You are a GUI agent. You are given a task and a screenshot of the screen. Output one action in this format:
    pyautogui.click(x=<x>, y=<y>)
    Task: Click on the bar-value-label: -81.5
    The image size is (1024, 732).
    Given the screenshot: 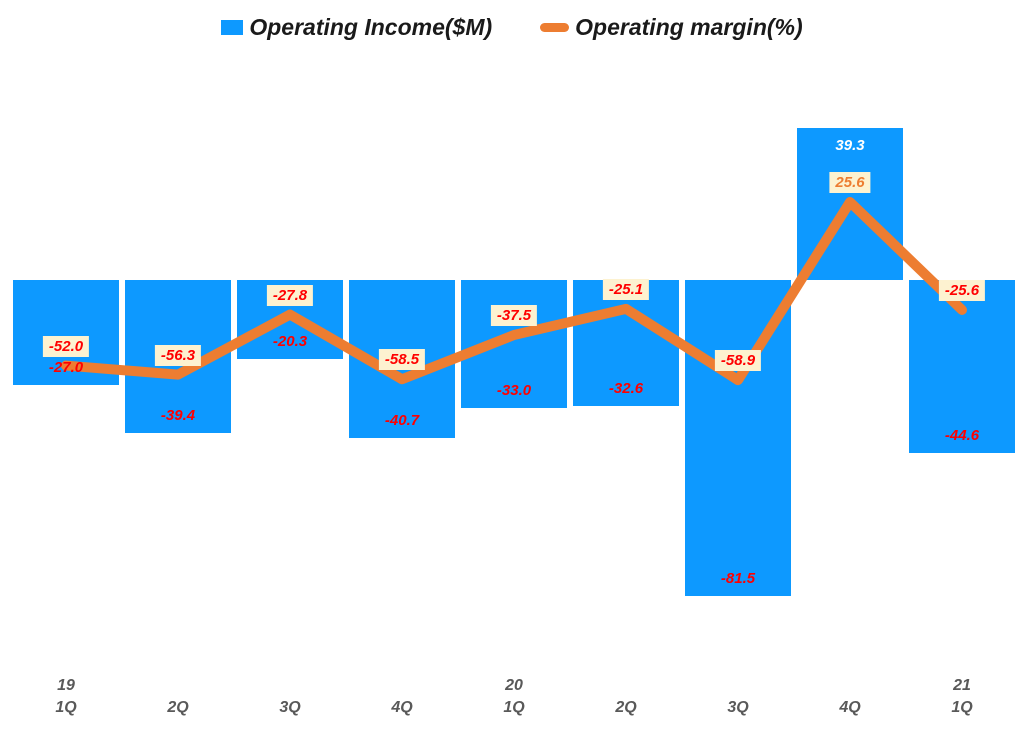 What is the action you would take?
    pyautogui.click(x=738, y=578)
    